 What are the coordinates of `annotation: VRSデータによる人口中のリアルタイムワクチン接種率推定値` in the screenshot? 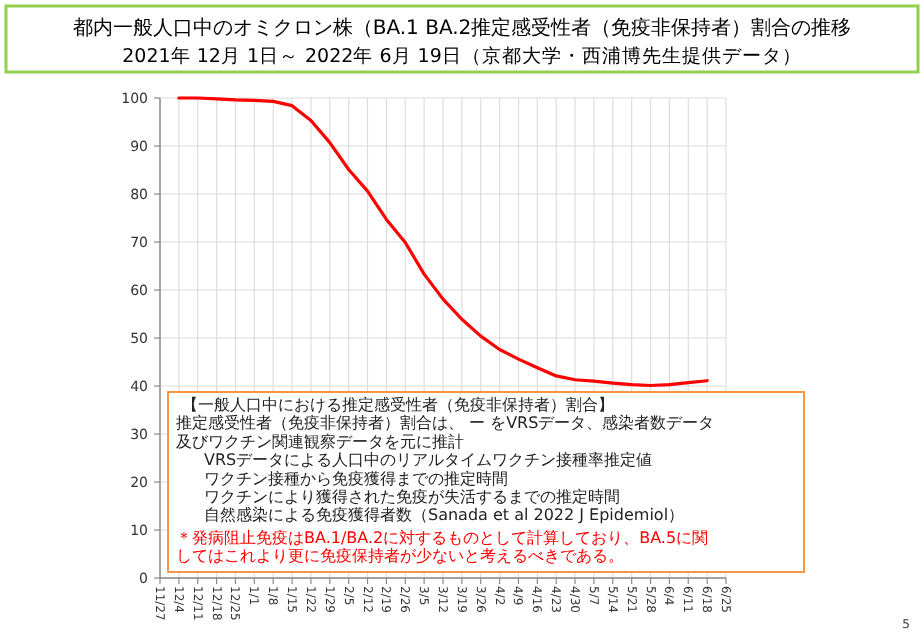 It's located at (428, 460).